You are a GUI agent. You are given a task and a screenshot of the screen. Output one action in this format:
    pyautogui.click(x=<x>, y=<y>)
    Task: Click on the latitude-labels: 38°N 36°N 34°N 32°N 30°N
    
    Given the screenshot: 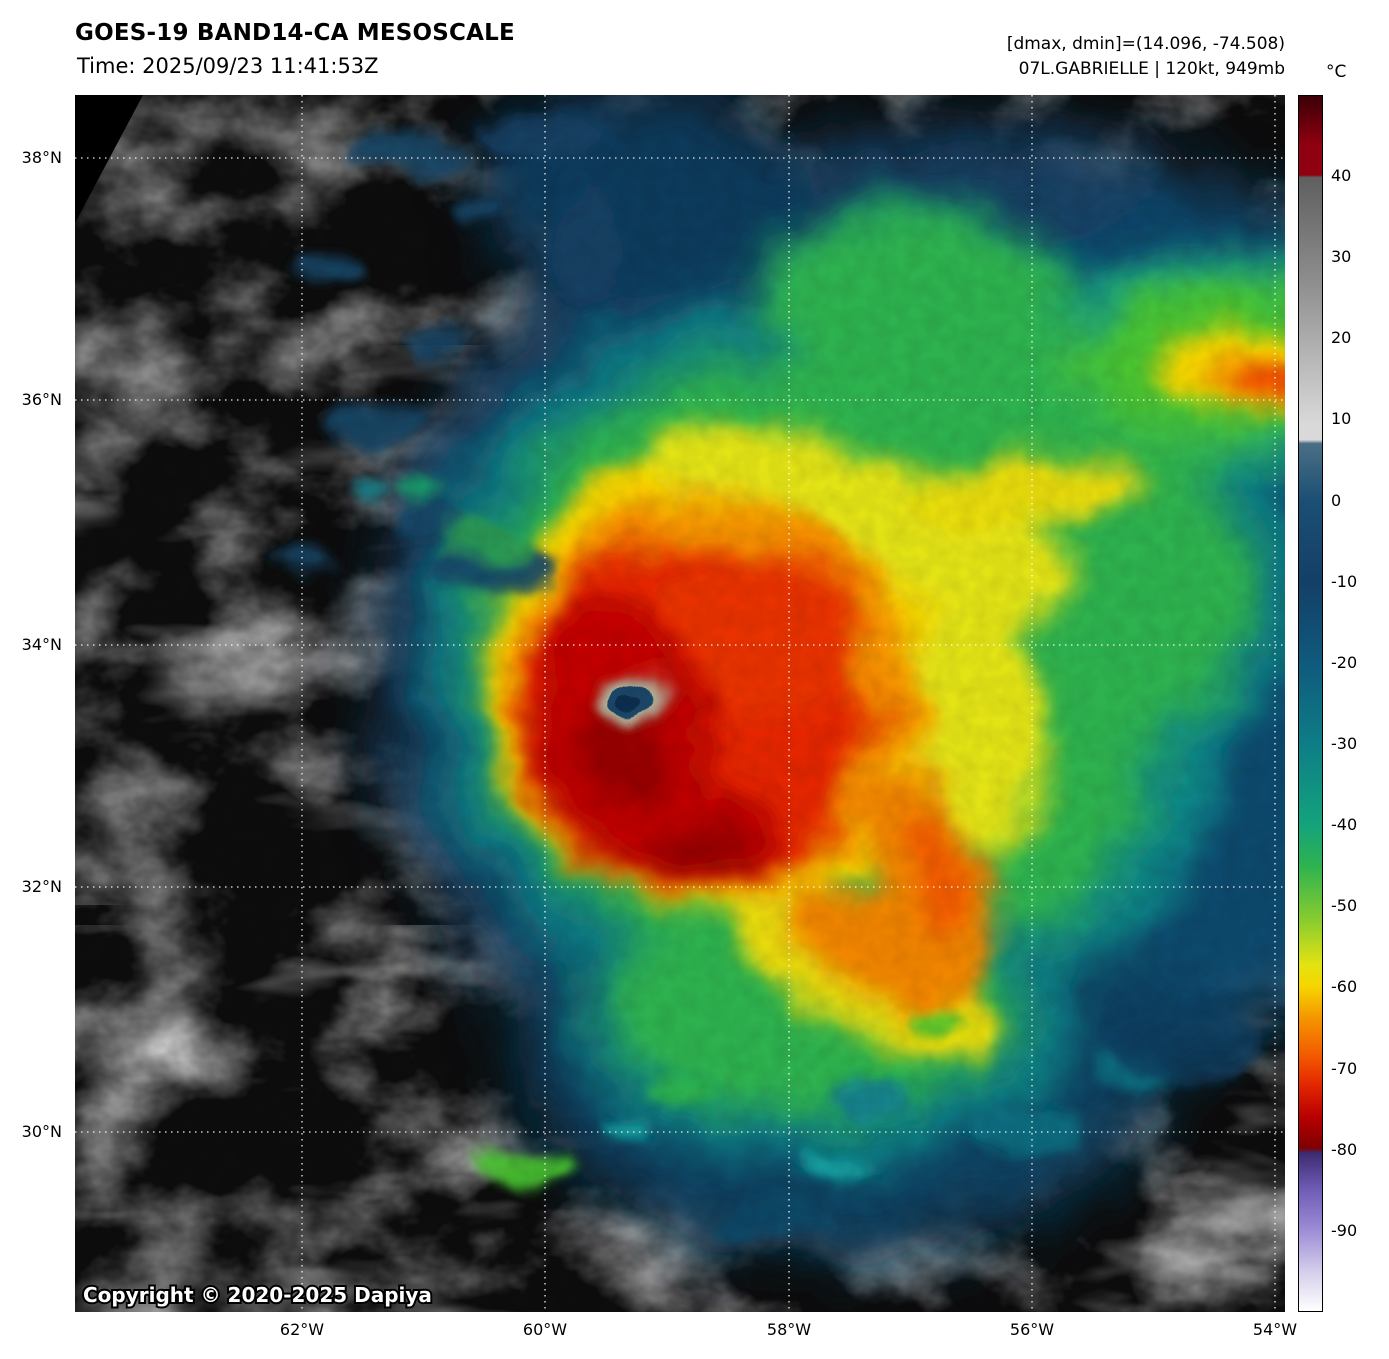 What is the action you would take?
    pyautogui.click(x=34, y=703)
    